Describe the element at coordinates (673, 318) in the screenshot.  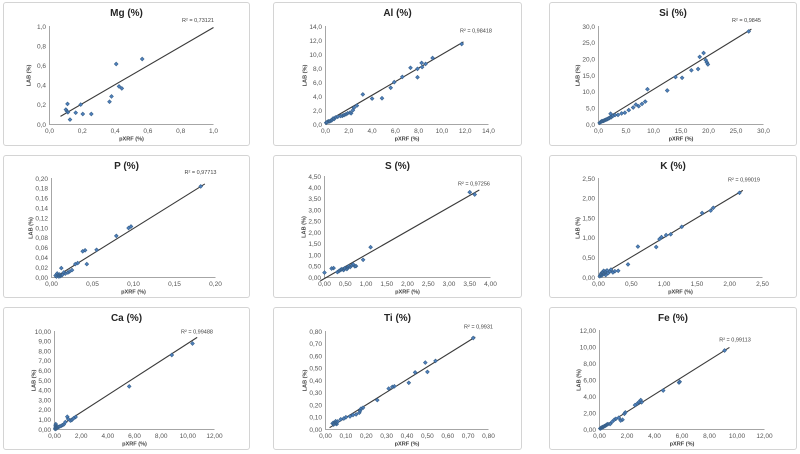
I see `svg-text: Fe (%)` at that location.